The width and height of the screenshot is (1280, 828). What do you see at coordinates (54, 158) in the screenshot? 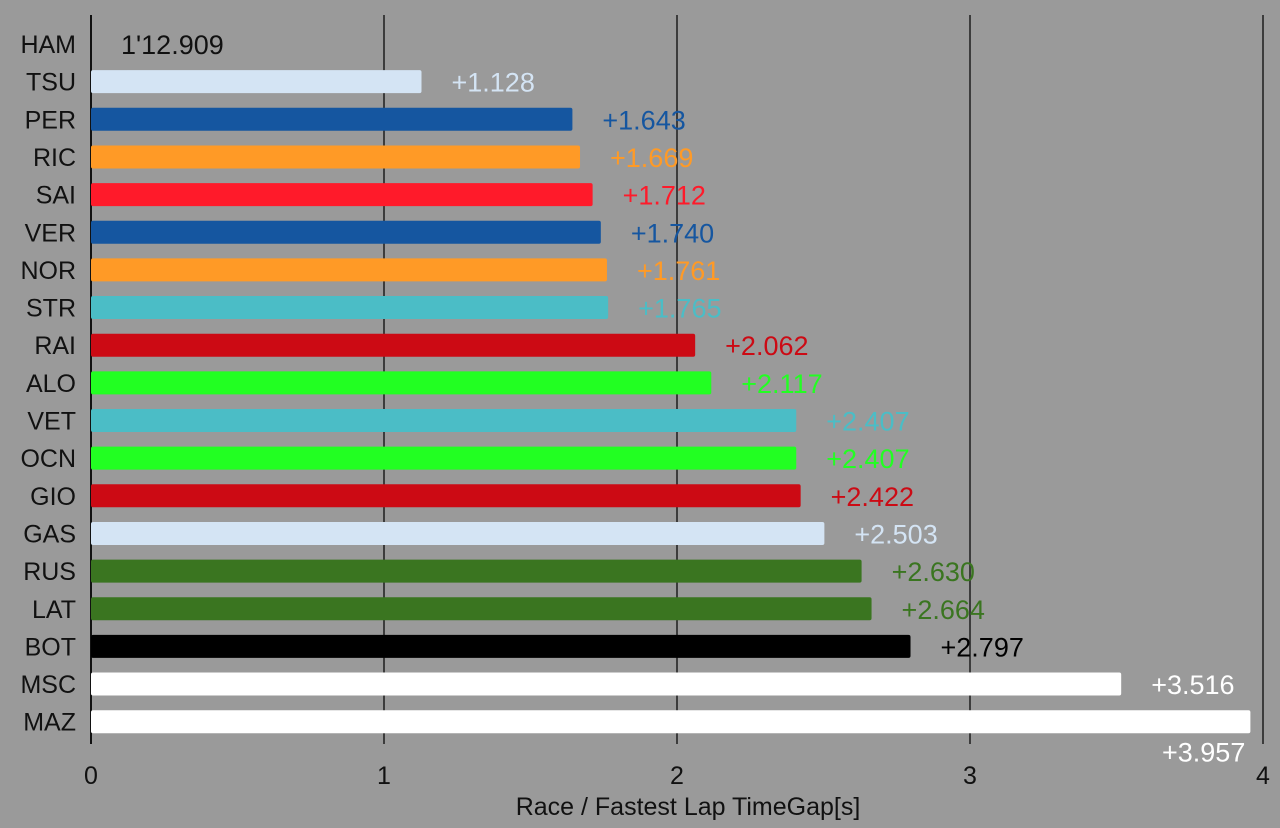
I see `category-label: RIC` at bounding box center [54, 158].